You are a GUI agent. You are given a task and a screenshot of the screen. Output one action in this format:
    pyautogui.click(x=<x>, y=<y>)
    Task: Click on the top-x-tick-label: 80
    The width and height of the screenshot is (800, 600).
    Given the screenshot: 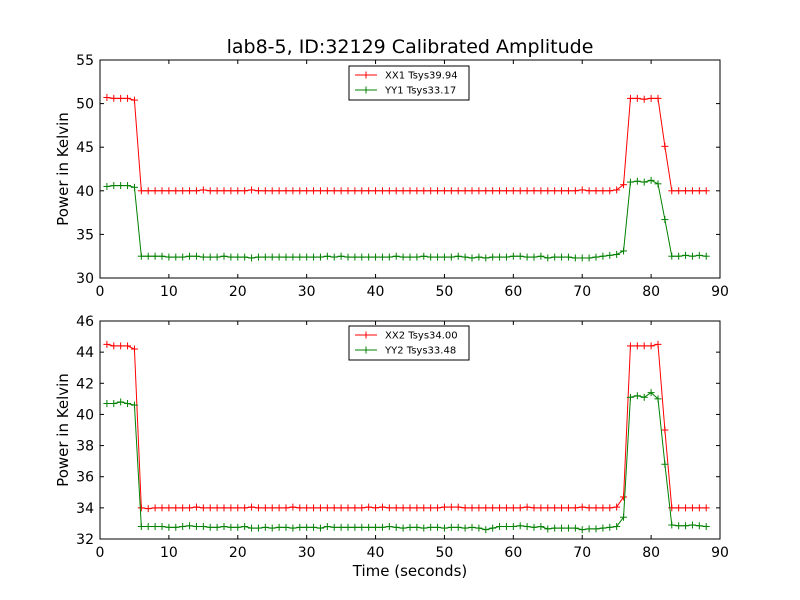 What is the action you would take?
    pyautogui.click(x=651, y=292)
    